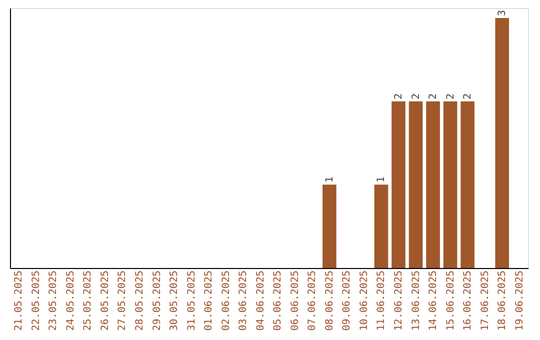  Describe the element at coordinates (382, 300) in the screenshot. I see `x-tick-label: 11.06.2025` at that location.